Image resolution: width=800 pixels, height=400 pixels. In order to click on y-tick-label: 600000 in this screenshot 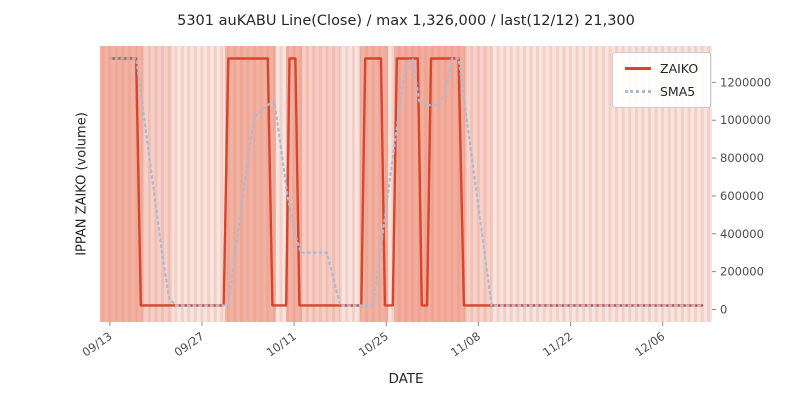, I will do `click(742, 196)`.